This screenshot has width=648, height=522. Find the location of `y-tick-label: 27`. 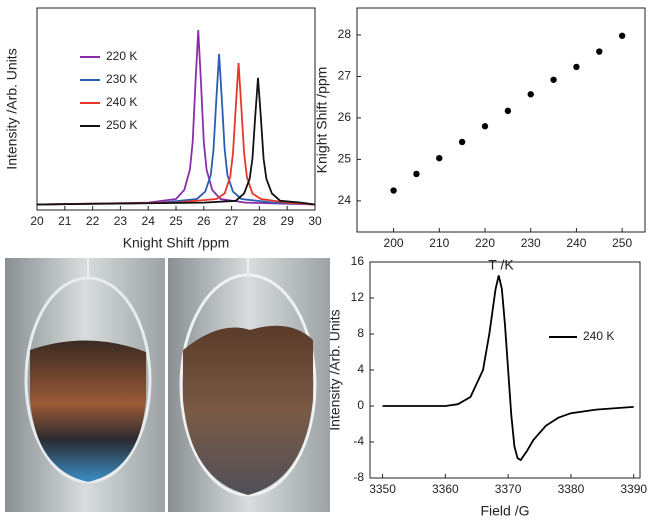

y-tick-label: 27 is located at coordinates (345, 76).